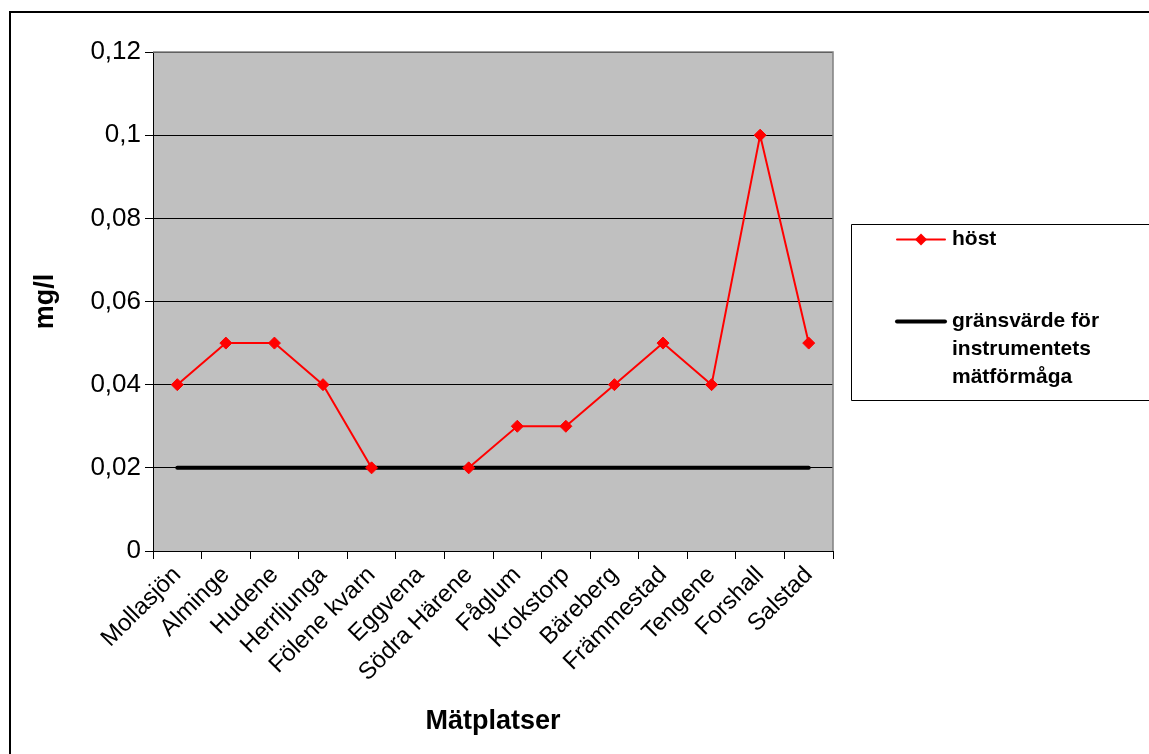  Describe the element at coordinates (1026, 348) in the screenshot. I see `legend-label: gränsvärde för instrumentets mätförmåga` at that location.